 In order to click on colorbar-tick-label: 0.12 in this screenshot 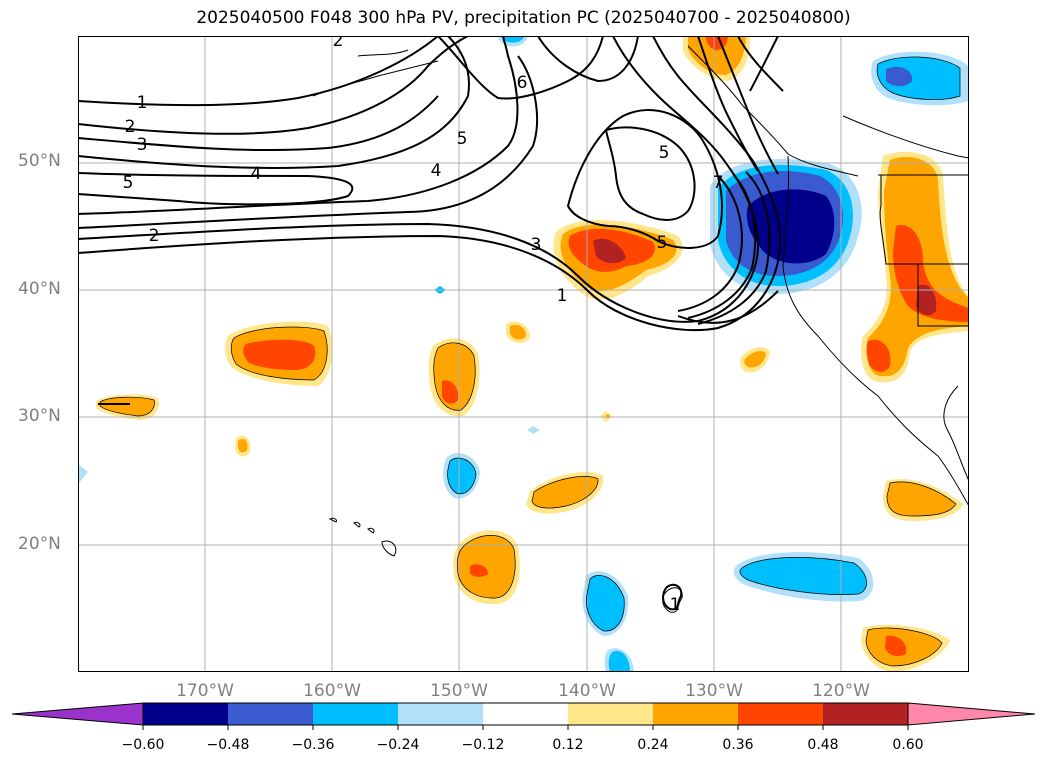, I will do `click(568, 745)`.